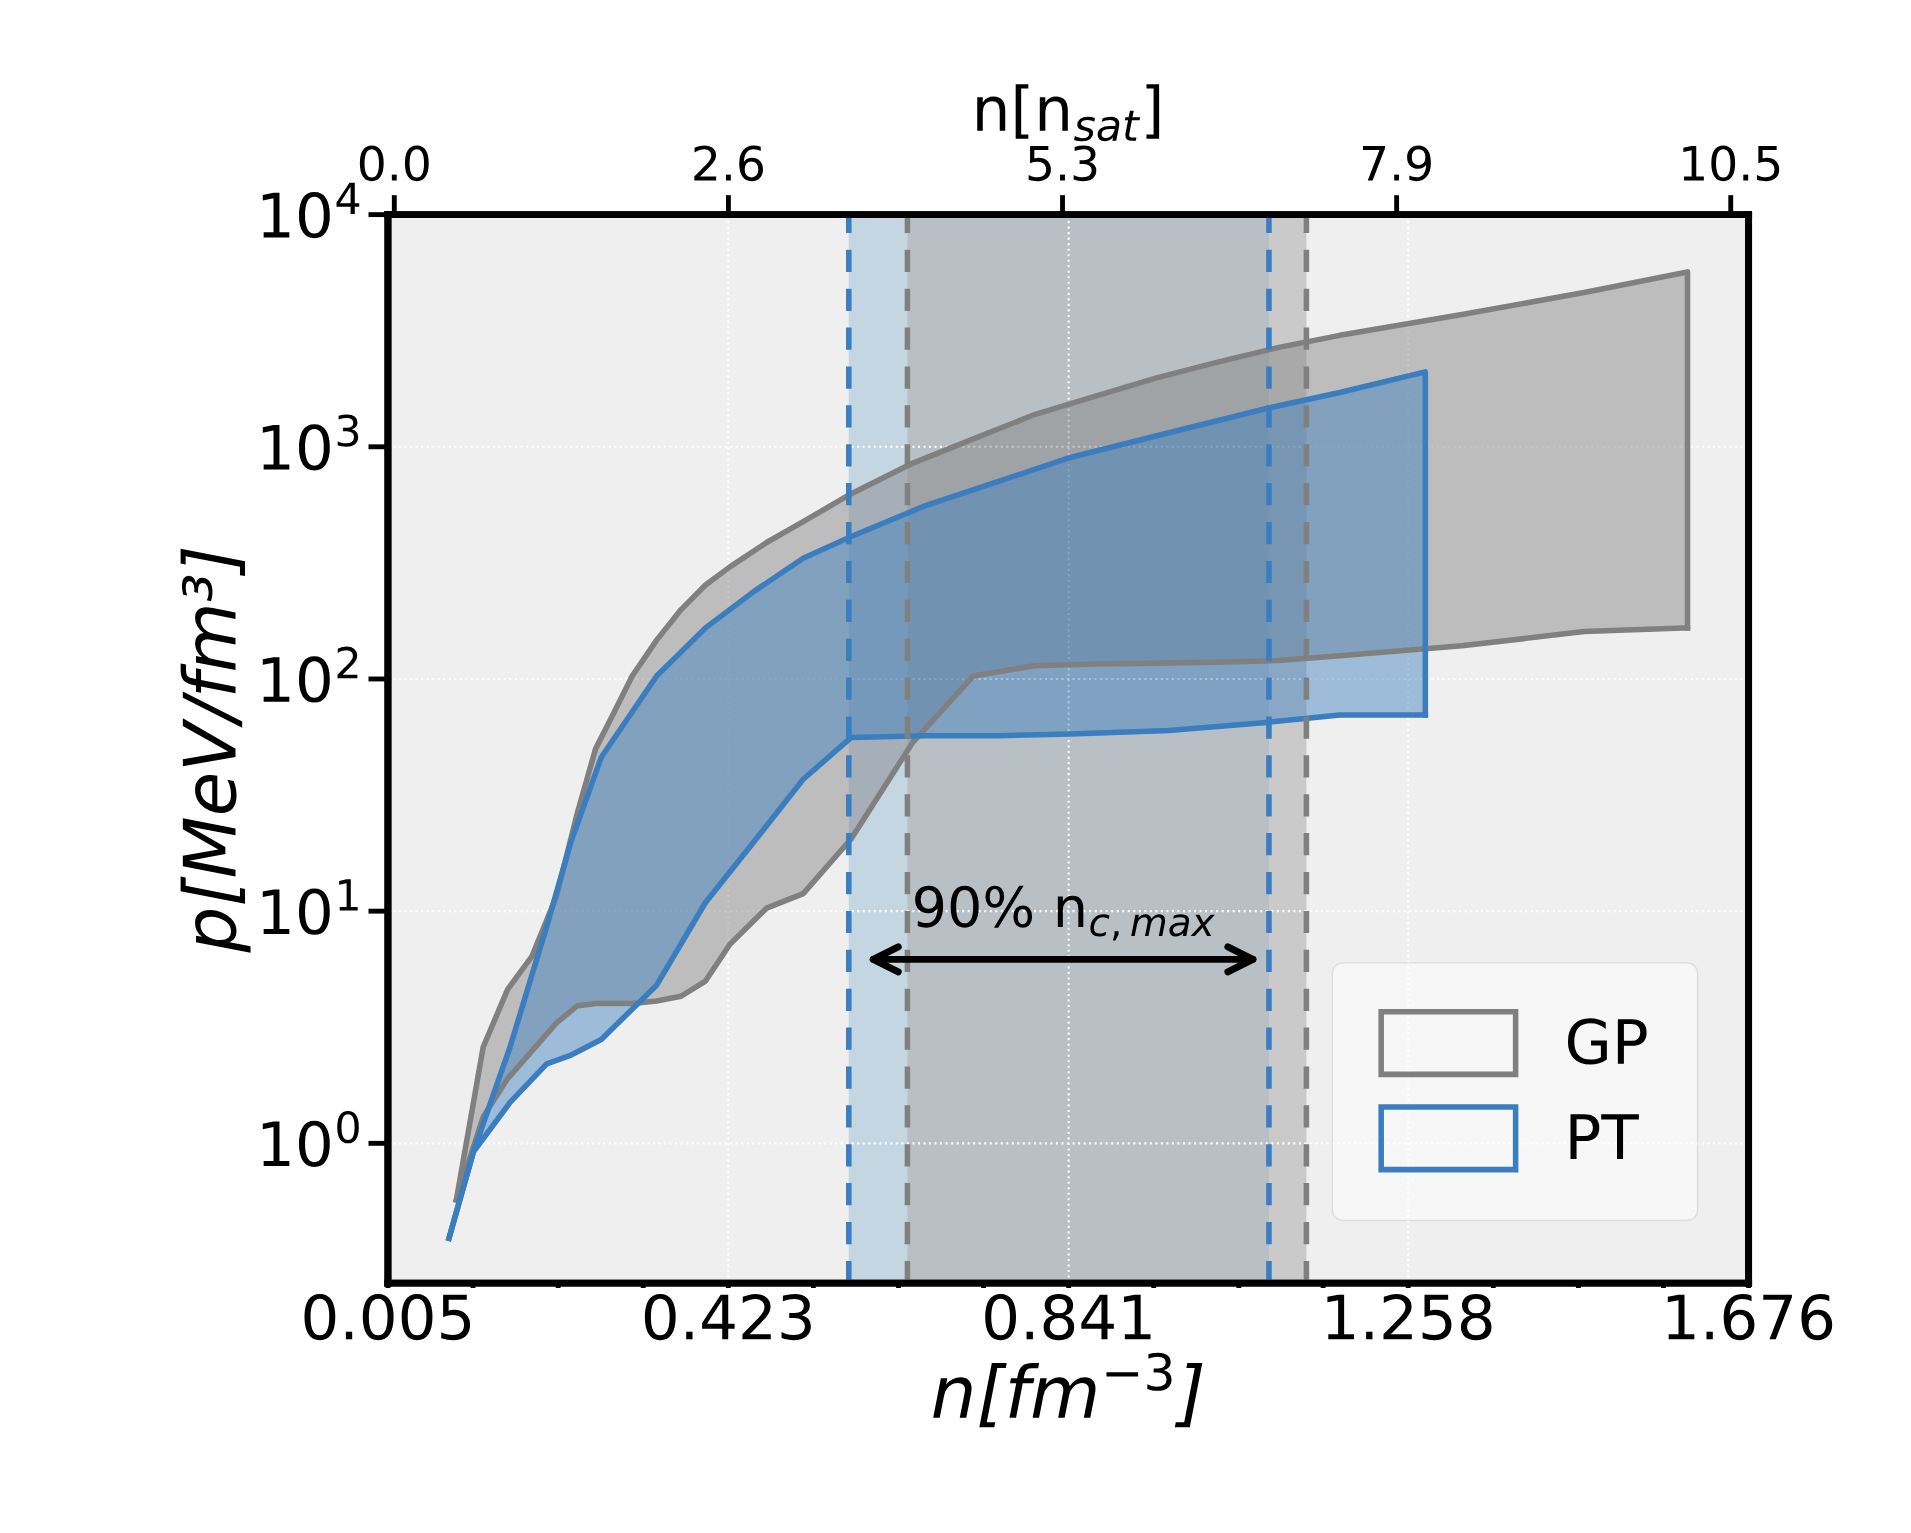 This screenshot has width=1911, height=1533. Describe the element at coordinates (1068, 1317) in the screenshot. I see `x-tick-label: 0.841` at that location.